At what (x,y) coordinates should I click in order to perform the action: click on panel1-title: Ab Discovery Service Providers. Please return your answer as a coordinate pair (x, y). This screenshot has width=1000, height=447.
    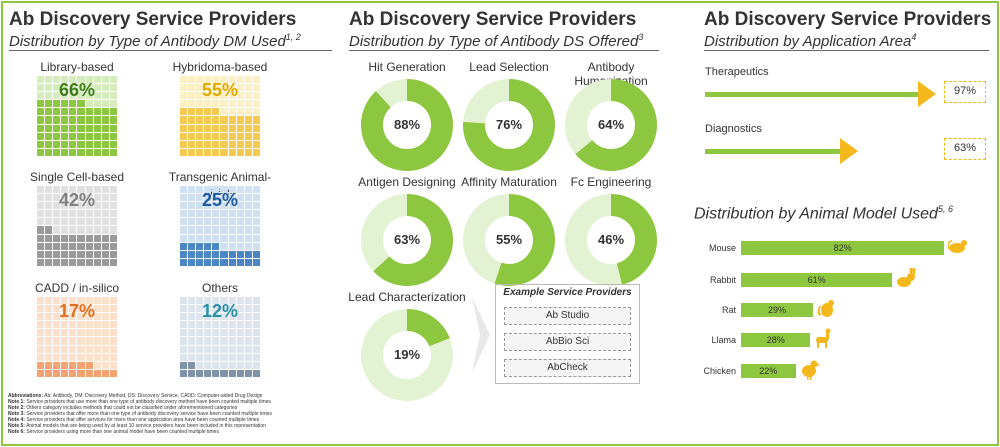
    Looking at the image, I should click on (153, 19).